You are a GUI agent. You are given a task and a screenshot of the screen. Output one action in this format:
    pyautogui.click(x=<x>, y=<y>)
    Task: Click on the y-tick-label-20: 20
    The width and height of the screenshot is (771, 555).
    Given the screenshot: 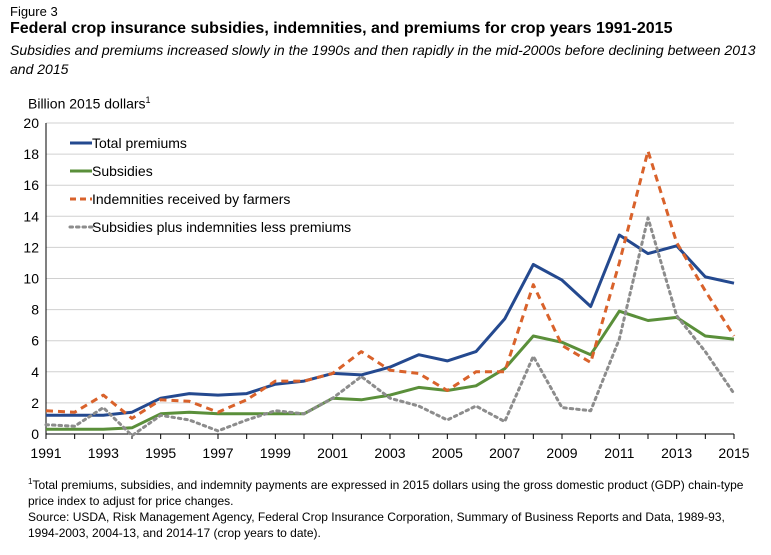 What is the action you would take?
    pyautogui.click(x=31, y=123)
    